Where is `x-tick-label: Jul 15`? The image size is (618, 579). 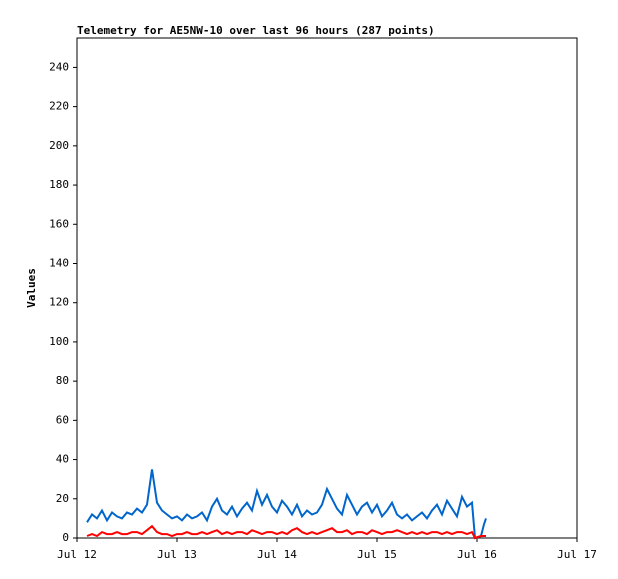
x-tick-label: Jul 15 is located at coordinates (377, 554).